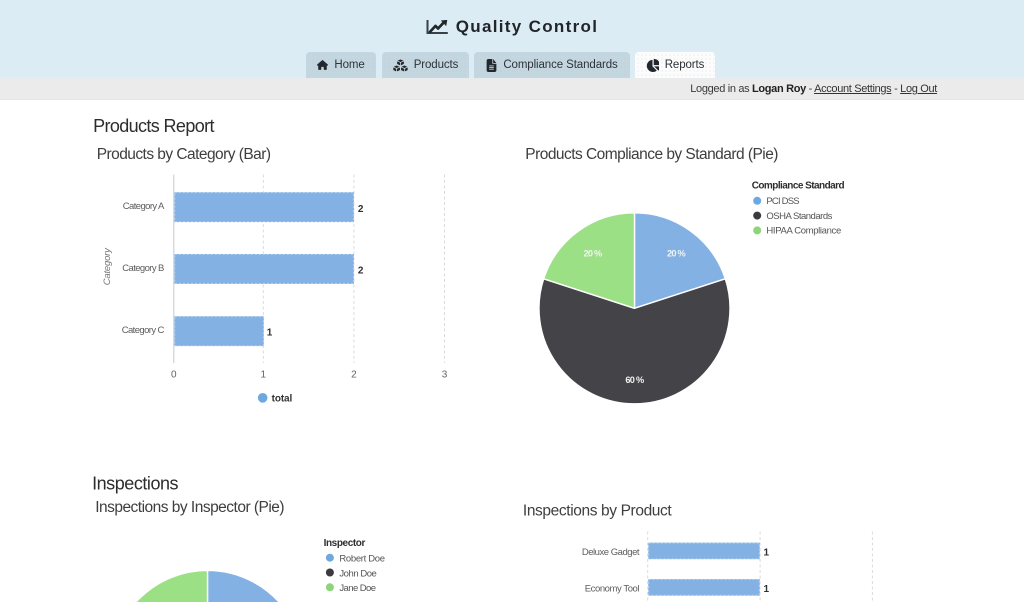  I want to click on svg-text: PCI DSS, so click(782, 201).